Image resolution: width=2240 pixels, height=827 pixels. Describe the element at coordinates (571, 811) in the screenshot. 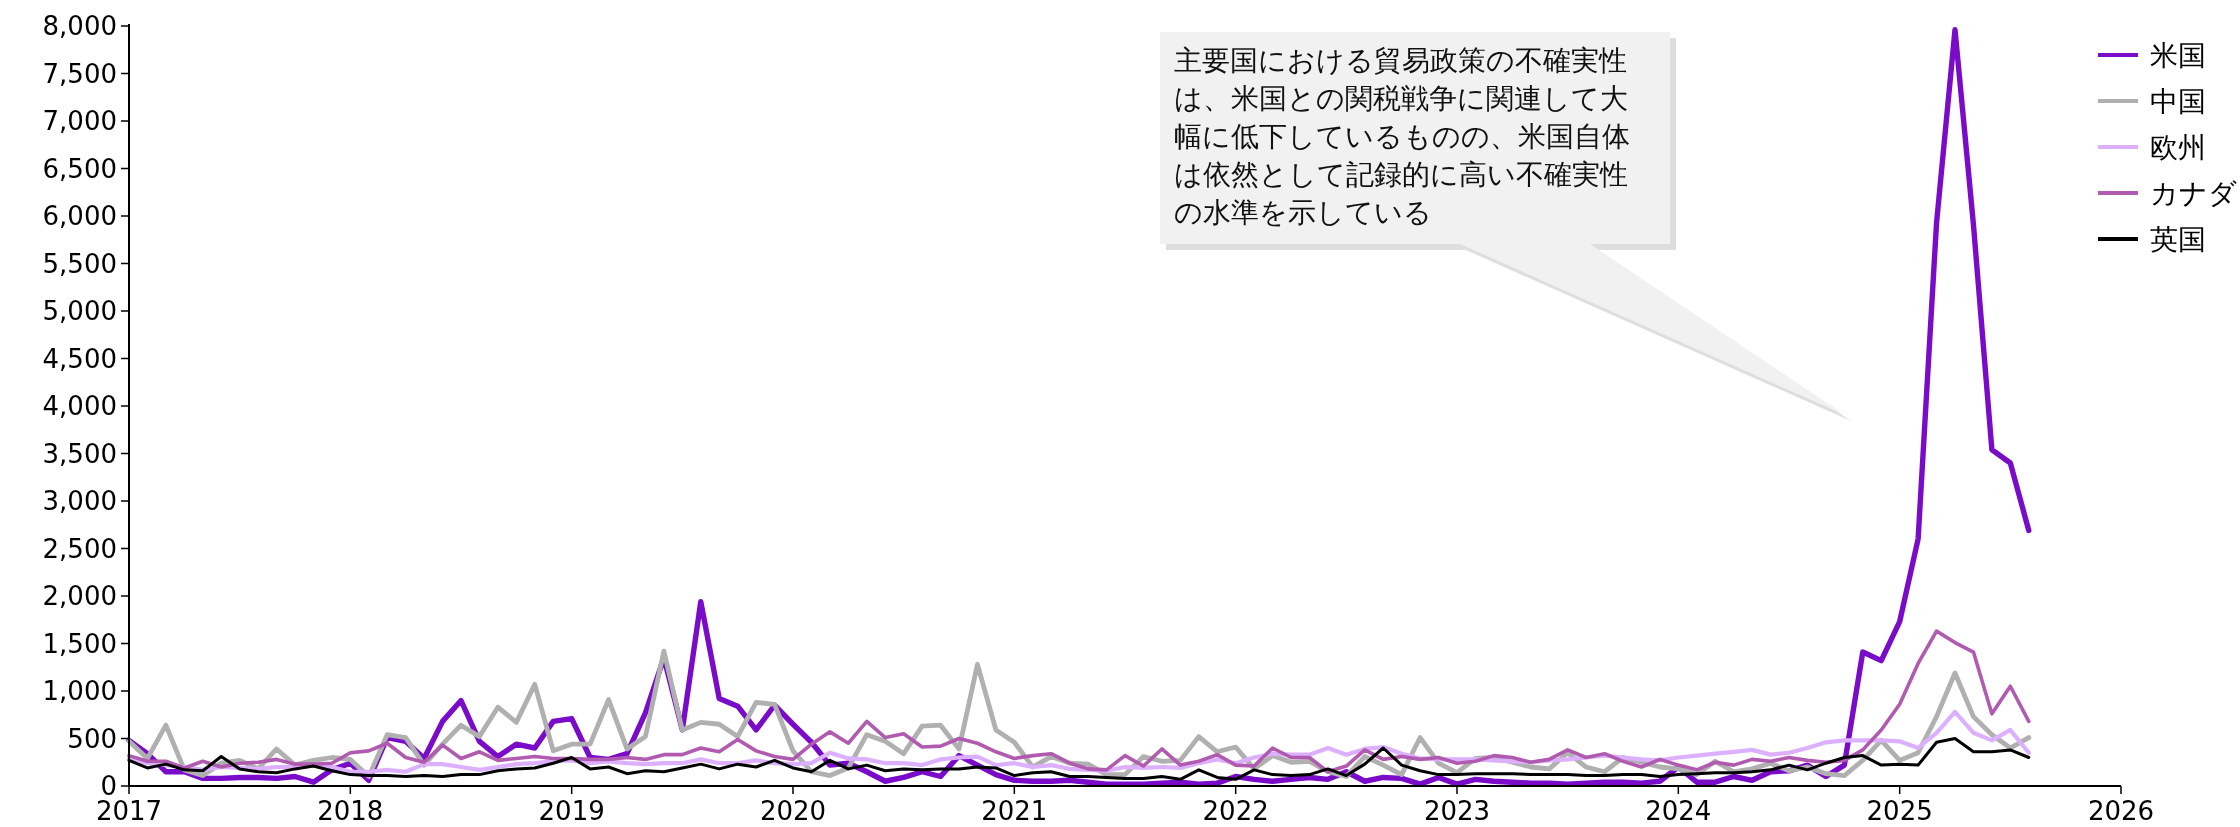

I see `x-tick-label: 2019` at that location.